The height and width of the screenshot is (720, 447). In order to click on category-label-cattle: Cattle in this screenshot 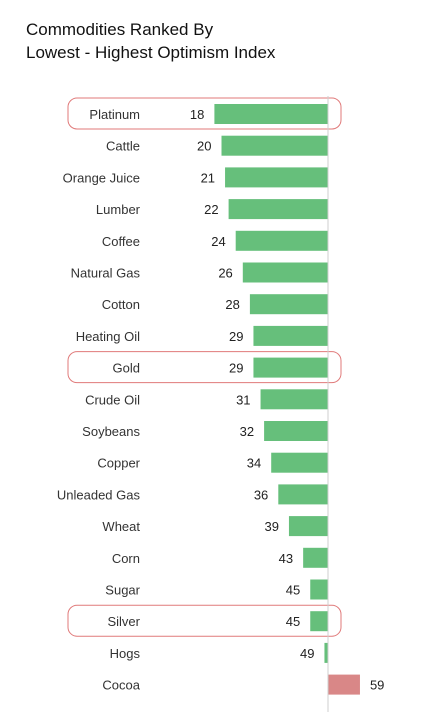, I will do `click(123, 146)`.